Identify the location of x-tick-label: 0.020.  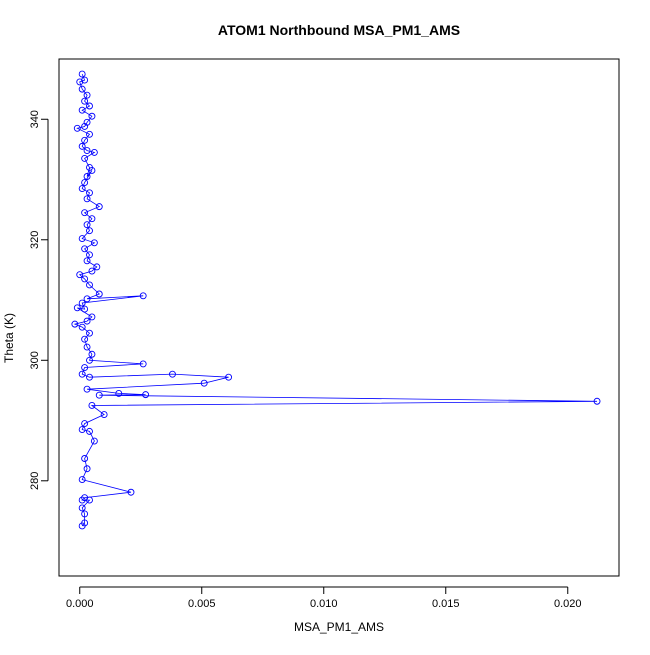
(568, 604).